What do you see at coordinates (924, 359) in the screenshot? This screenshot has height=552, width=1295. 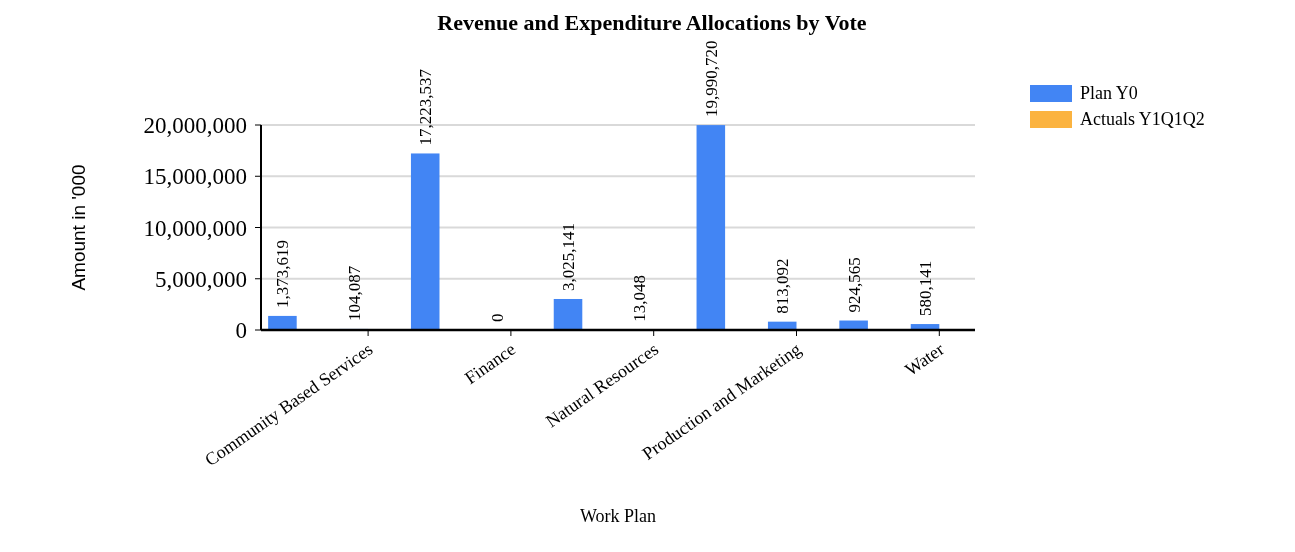 I see `x-tick-label: Water` at bounding box center [924, 359].